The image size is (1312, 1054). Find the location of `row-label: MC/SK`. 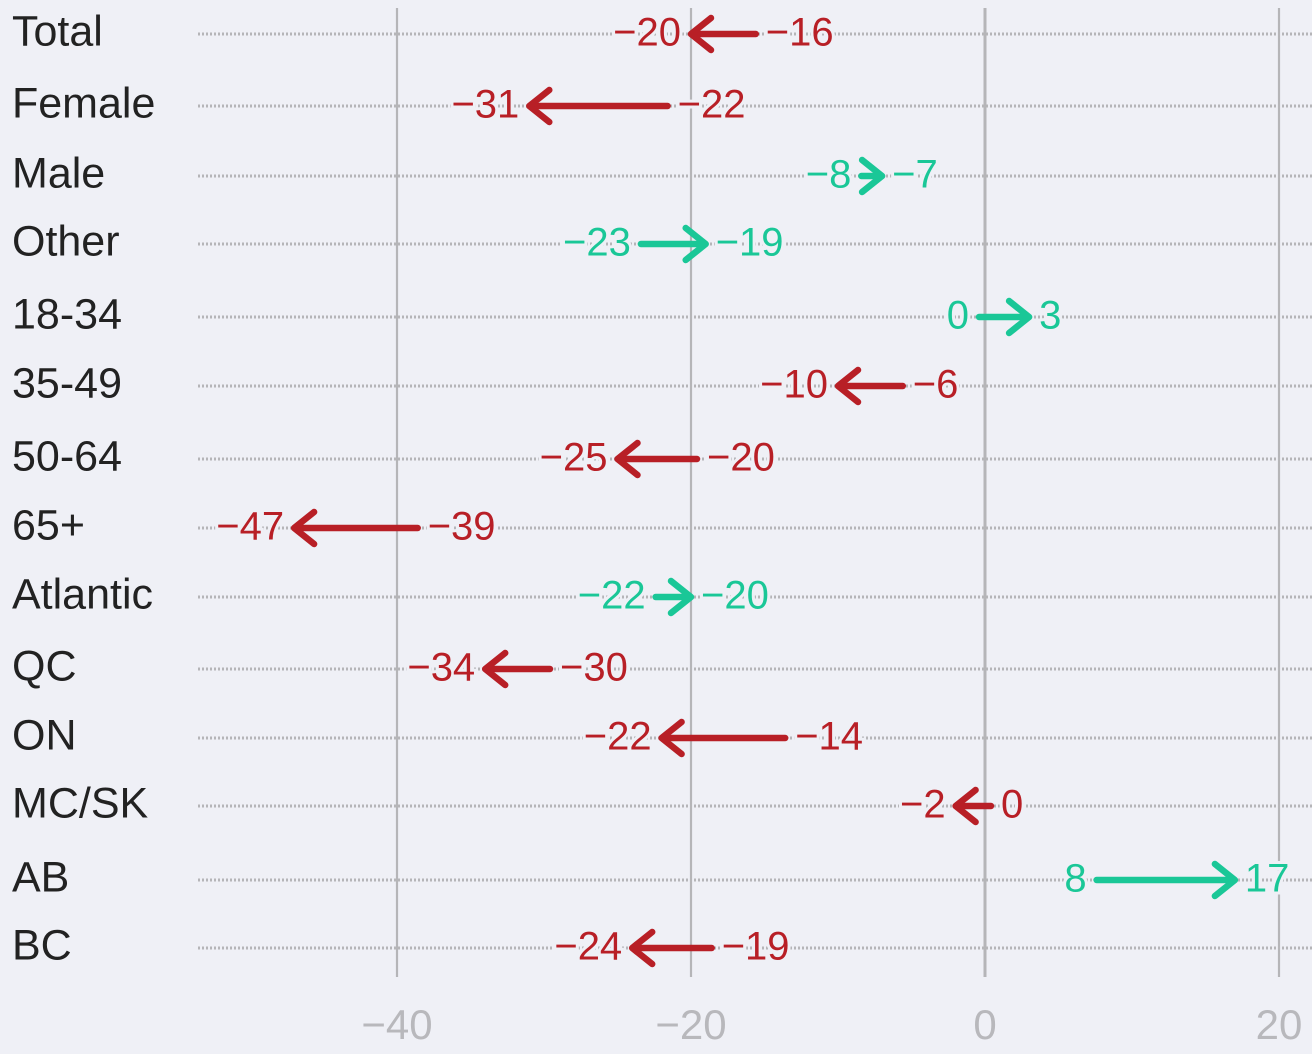

row-label: MC/SK is located at coordinates (80, 803).